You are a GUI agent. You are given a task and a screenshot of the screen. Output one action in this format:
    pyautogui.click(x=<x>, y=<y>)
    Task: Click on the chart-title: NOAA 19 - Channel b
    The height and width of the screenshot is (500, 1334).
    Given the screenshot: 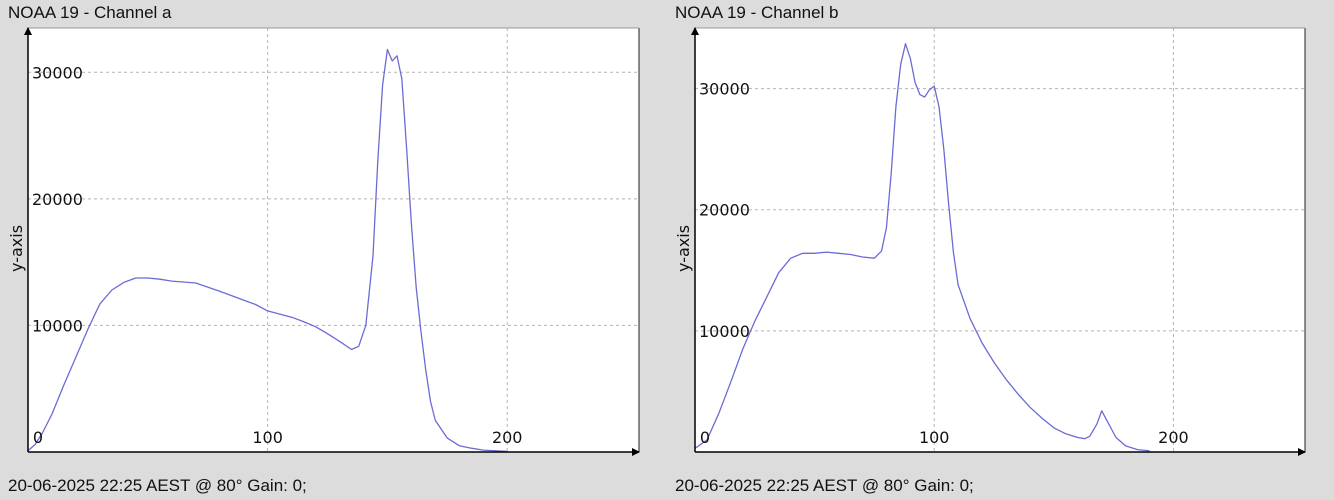 What is the action you would take?
    pyautogui.click(x=757, y=12)
    